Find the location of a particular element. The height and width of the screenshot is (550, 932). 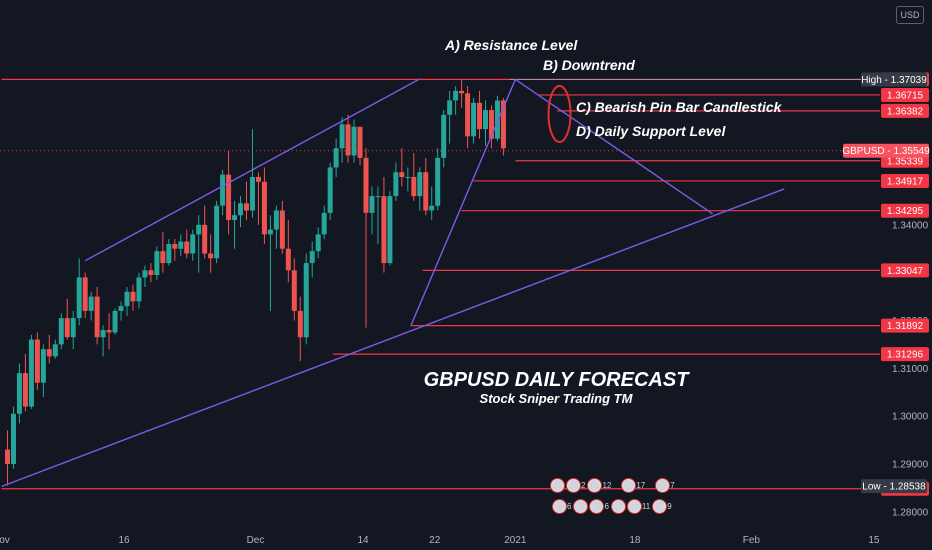

price-tag: 1.31892 is located at coordinates (905, 325).